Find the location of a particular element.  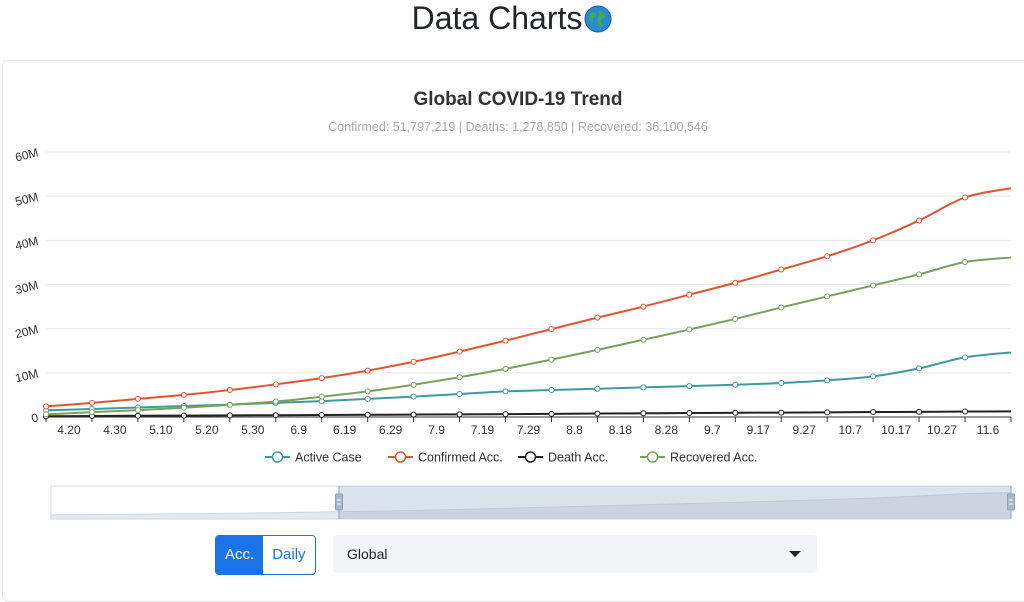

zoom-end-handle is located at coordinates (1011, 502).